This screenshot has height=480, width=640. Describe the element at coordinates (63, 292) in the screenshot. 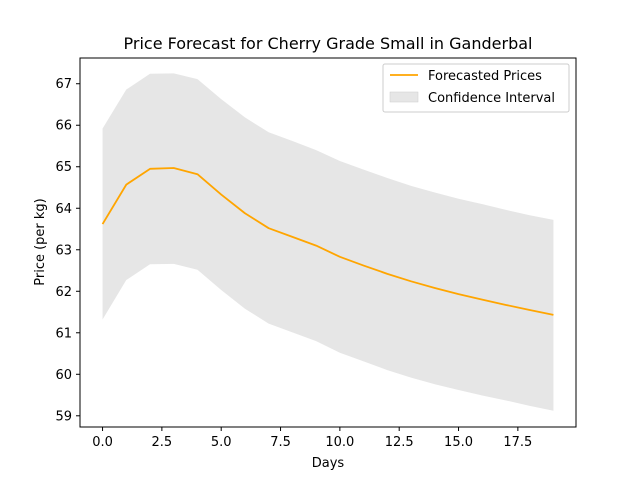

I see `y-tick-label: 62` at that location.